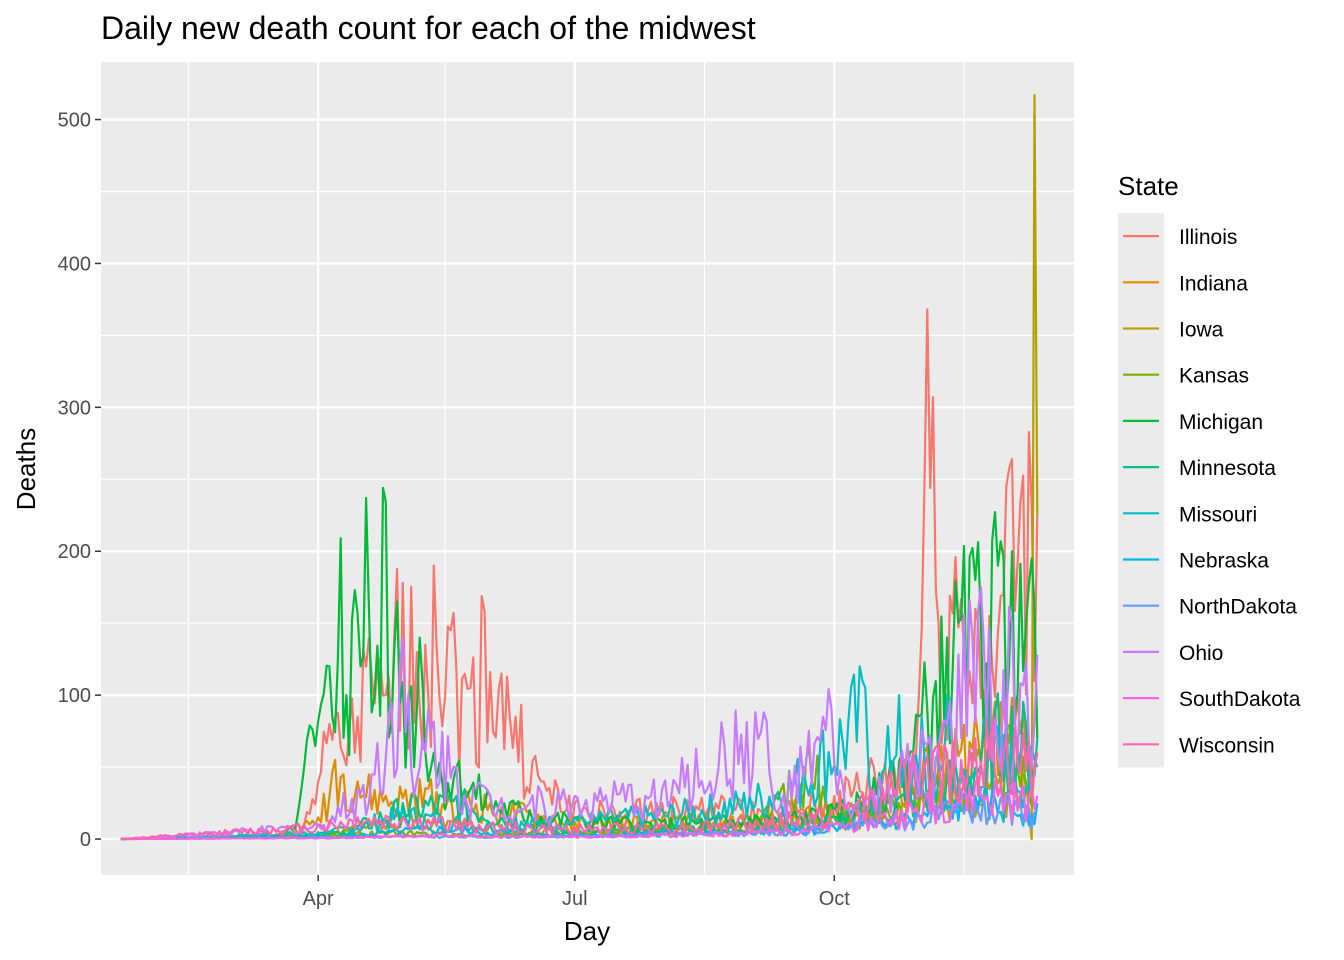 The height and width of the screenshot is (960, 1344). What do you see at coordinates (1227, 468) in the screenshot?
I see `legend-label: Minnesota` at bounding box center [1227, 468].